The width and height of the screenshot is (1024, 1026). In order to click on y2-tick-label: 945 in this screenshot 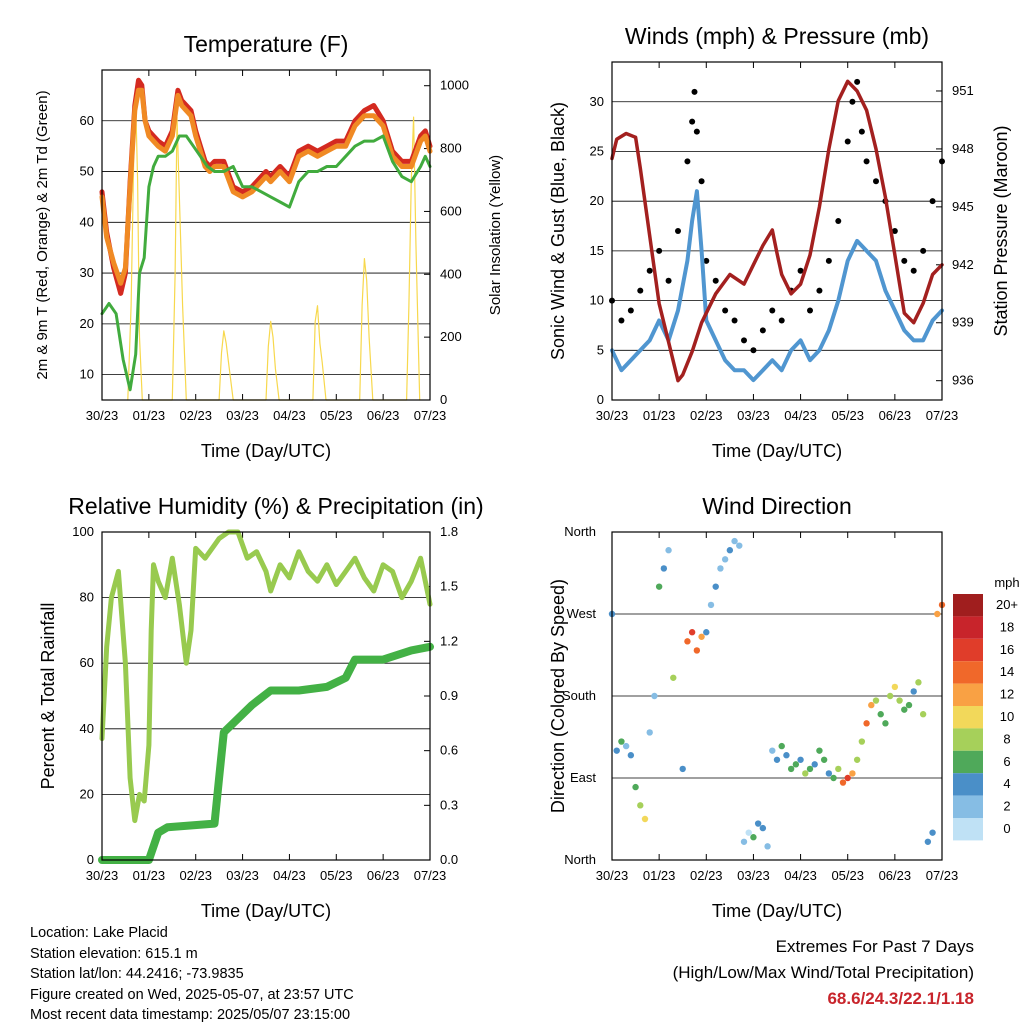, I will do `click(963, 206)`.